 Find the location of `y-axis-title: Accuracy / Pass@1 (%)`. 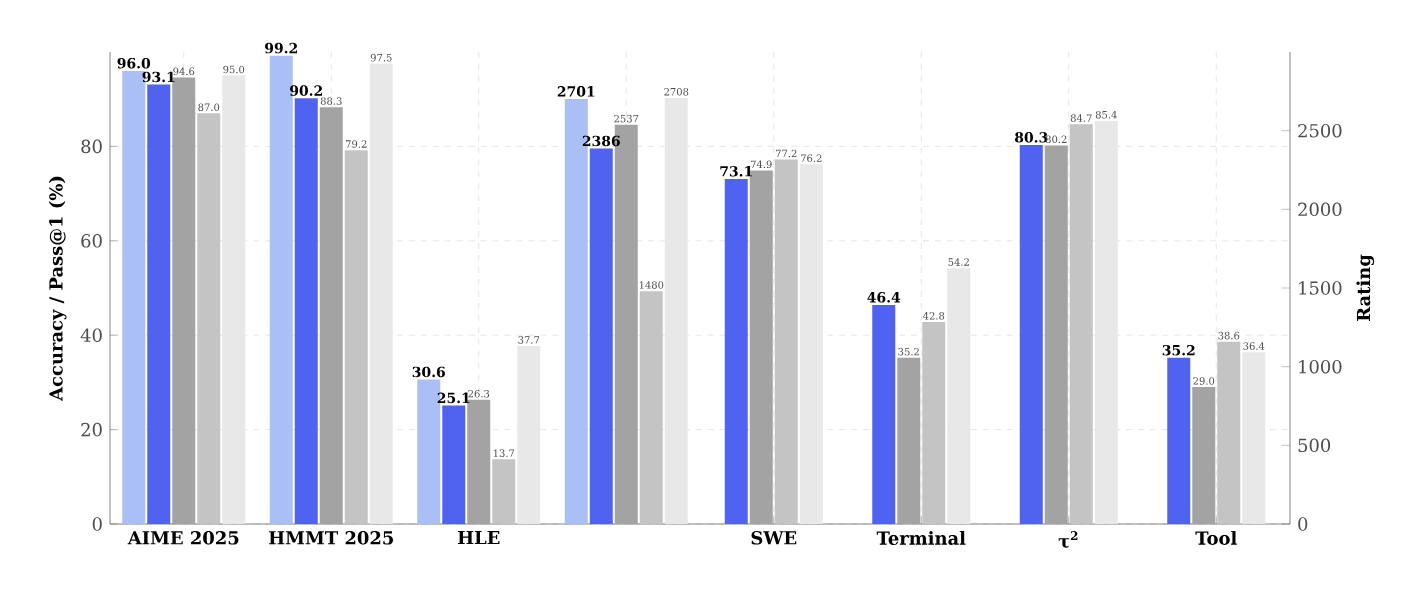

y-axis-title: Accuracy / Pass@1 (%) is located at coordinates (57, 288).